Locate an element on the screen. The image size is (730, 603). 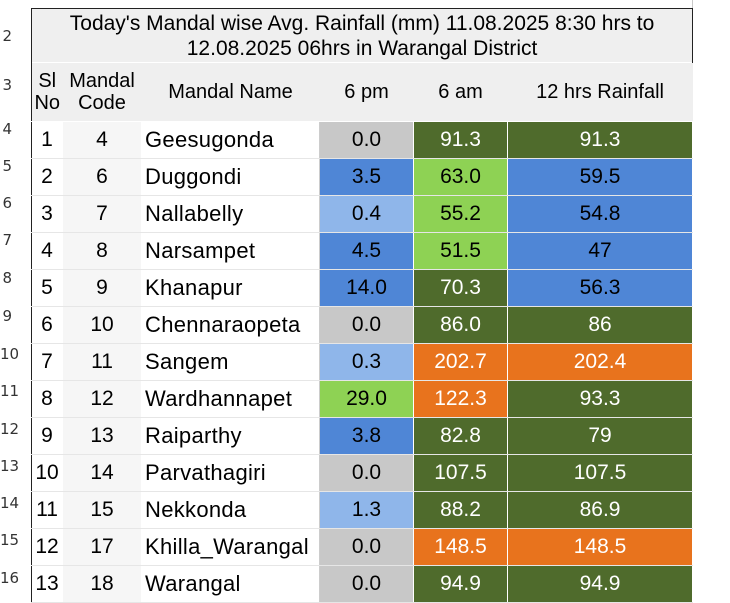
row-number: 11 is located at coordinates (10, 391).